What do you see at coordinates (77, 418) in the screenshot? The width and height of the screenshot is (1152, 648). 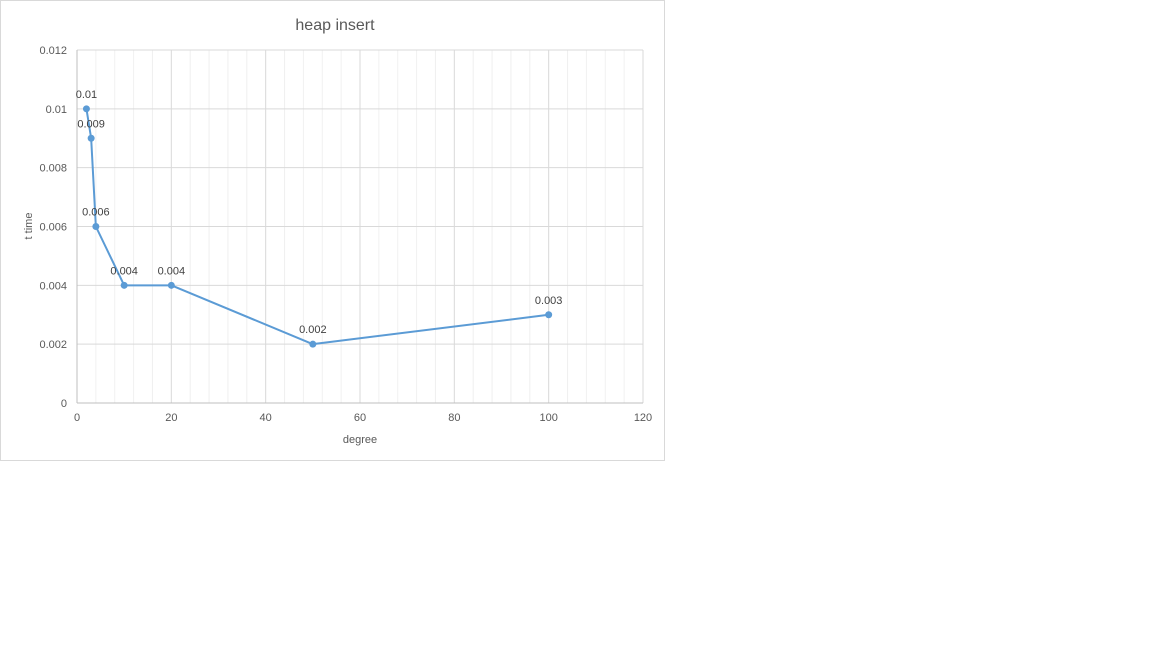 I see `x-tick-label: 0` at bounding box center [77, 418].